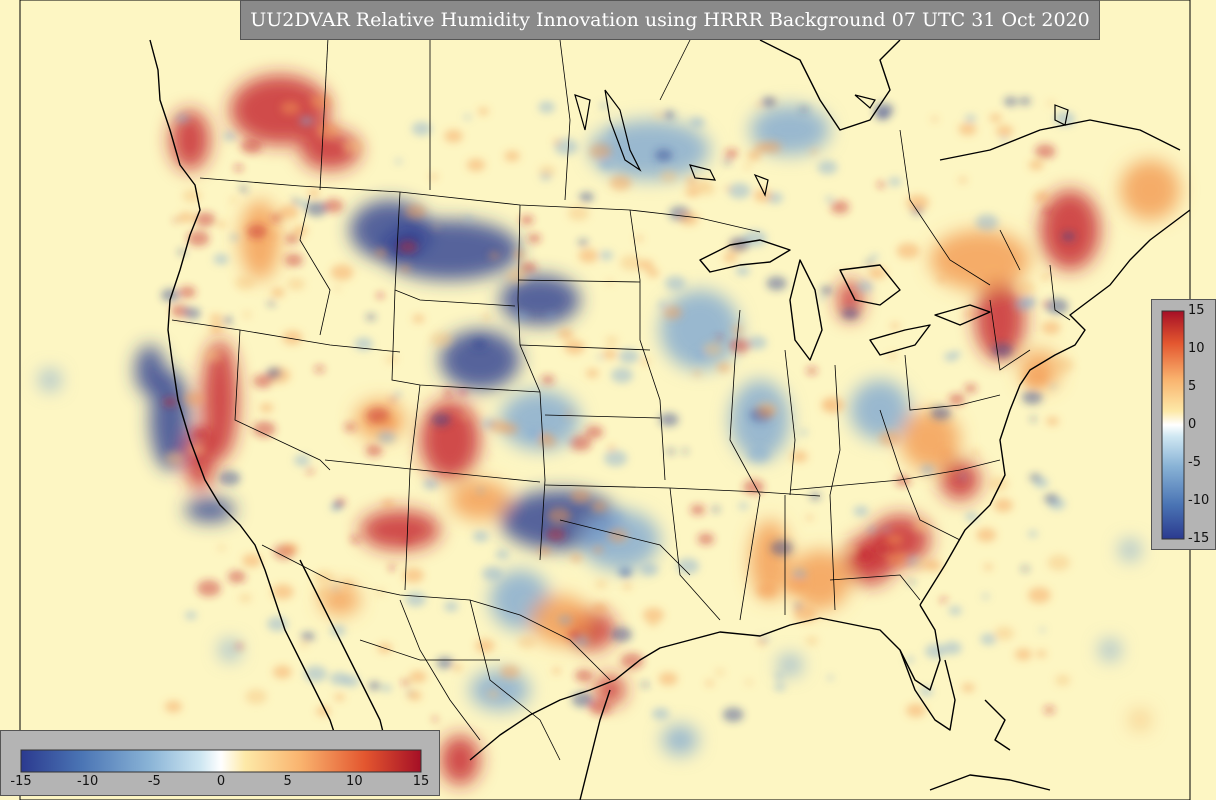 The image size is (1216, 800). What do you see at coordinates (1199, 538) in the screenshot?
I see `vertical-colorbar-tick: -15` at bounding box center [1199, 538].